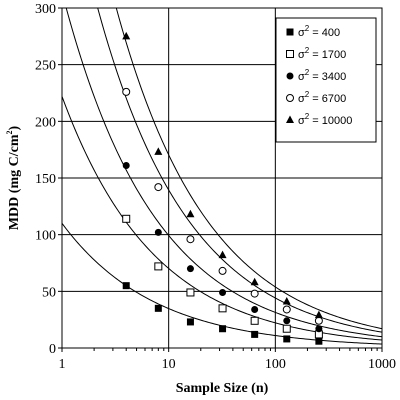 Image resolution: width=400 pixels, height=400 pixels. What do you see at coordinates (169, 364) in the screenshot?
I see `x-tick-label: 10` at bounding box center [169, 364].